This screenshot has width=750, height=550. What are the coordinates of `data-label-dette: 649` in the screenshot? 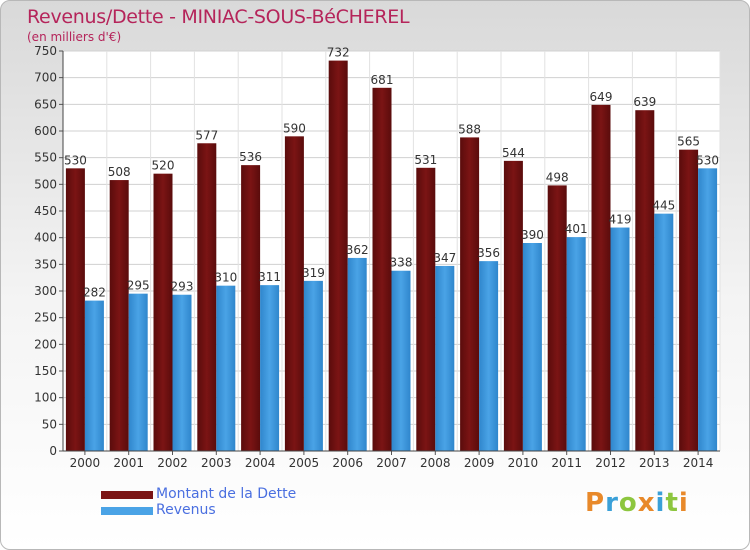 It's located at (601, 97).